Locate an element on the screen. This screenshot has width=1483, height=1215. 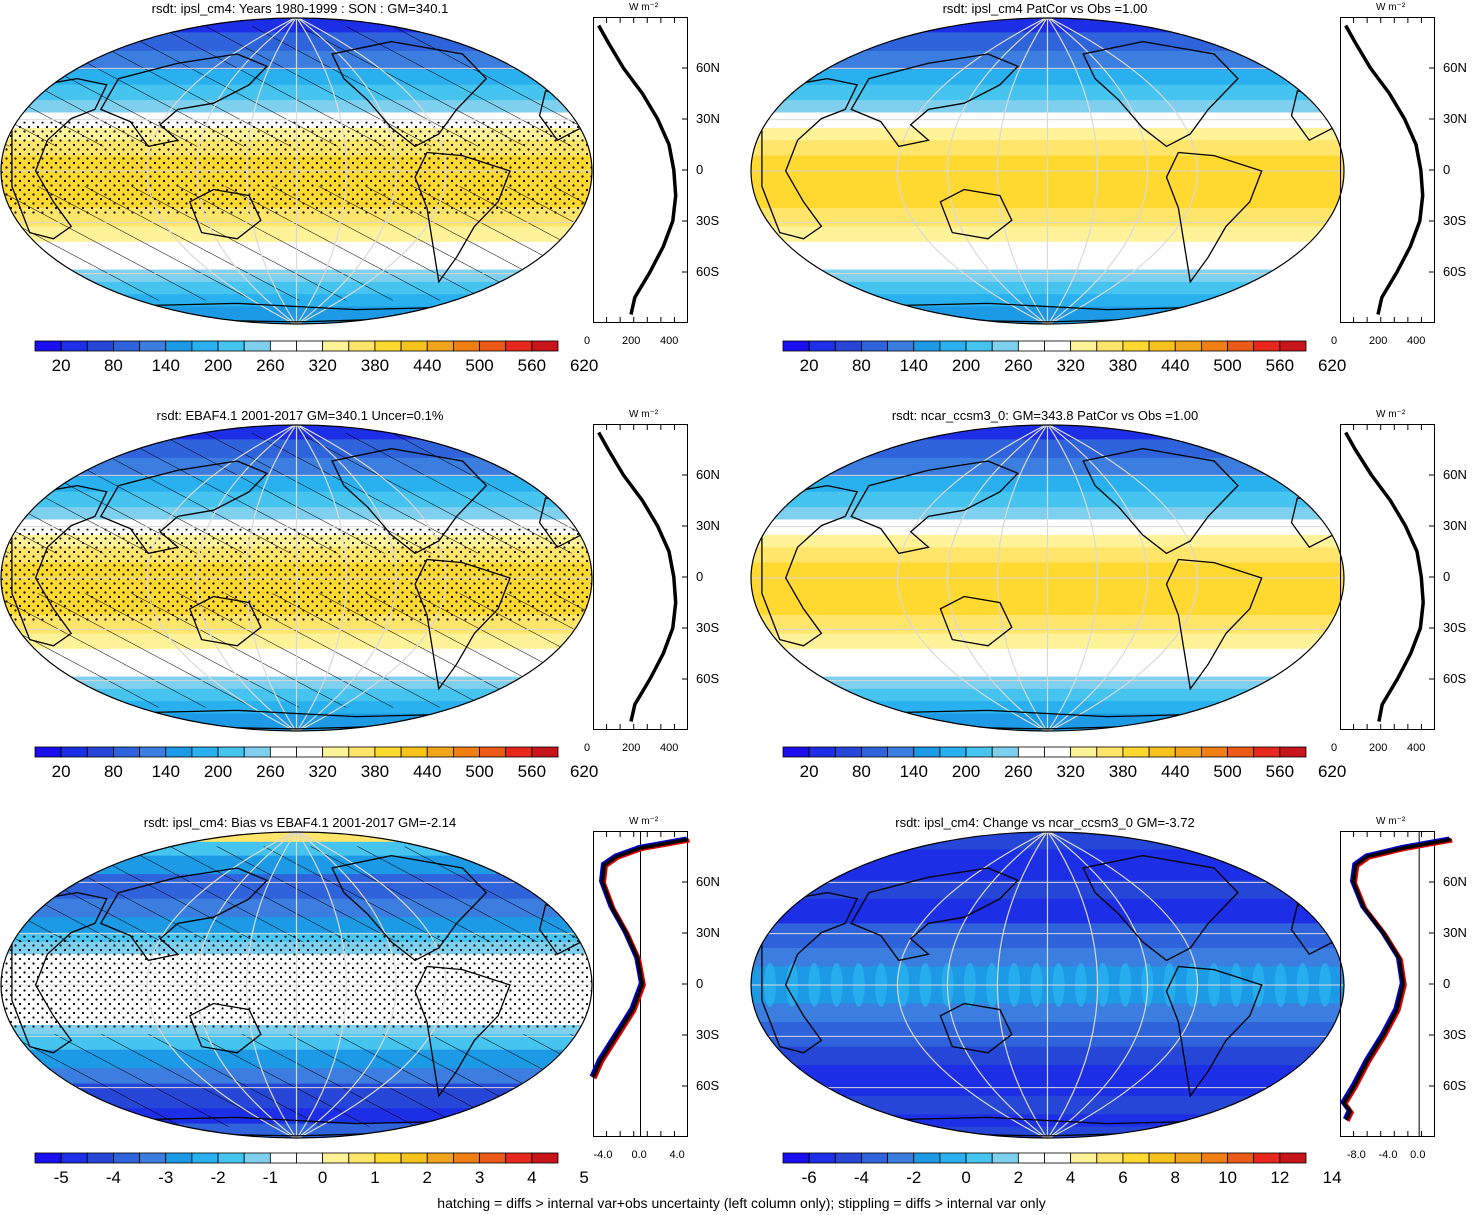
zonal-profile-ipsl-change is located at coordinates (1396, 984).